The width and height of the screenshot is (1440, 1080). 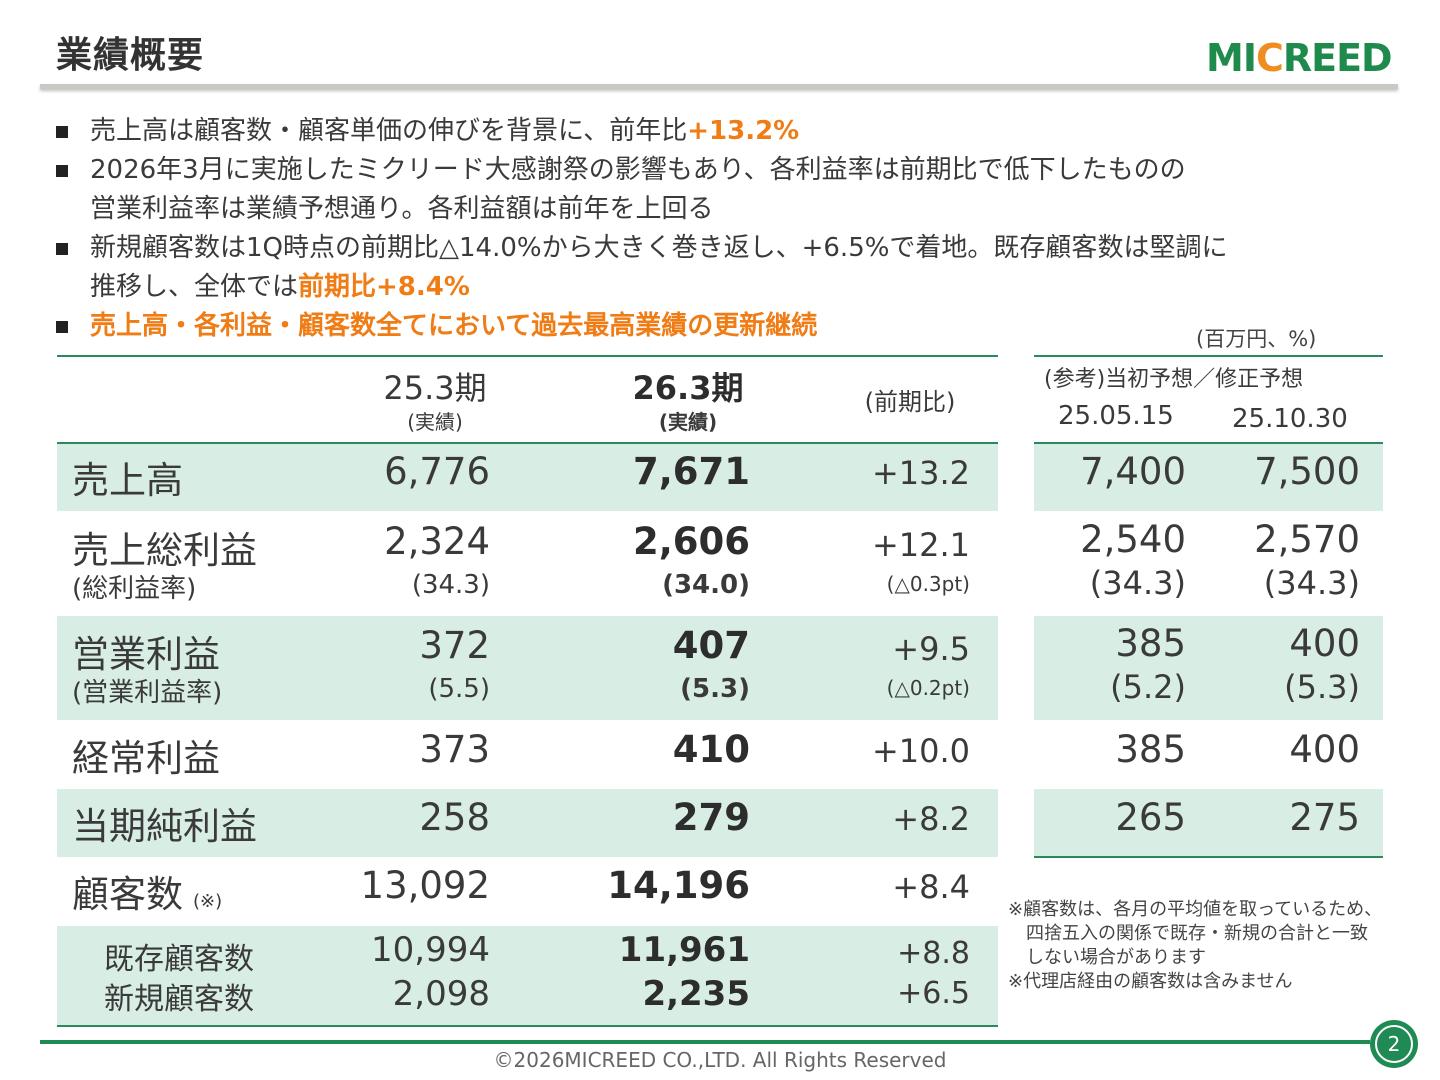 What do you see at coordinates (696, 994) in the screenshot?
I see `new-curr: 2,235` at bounding box center [696, 994].